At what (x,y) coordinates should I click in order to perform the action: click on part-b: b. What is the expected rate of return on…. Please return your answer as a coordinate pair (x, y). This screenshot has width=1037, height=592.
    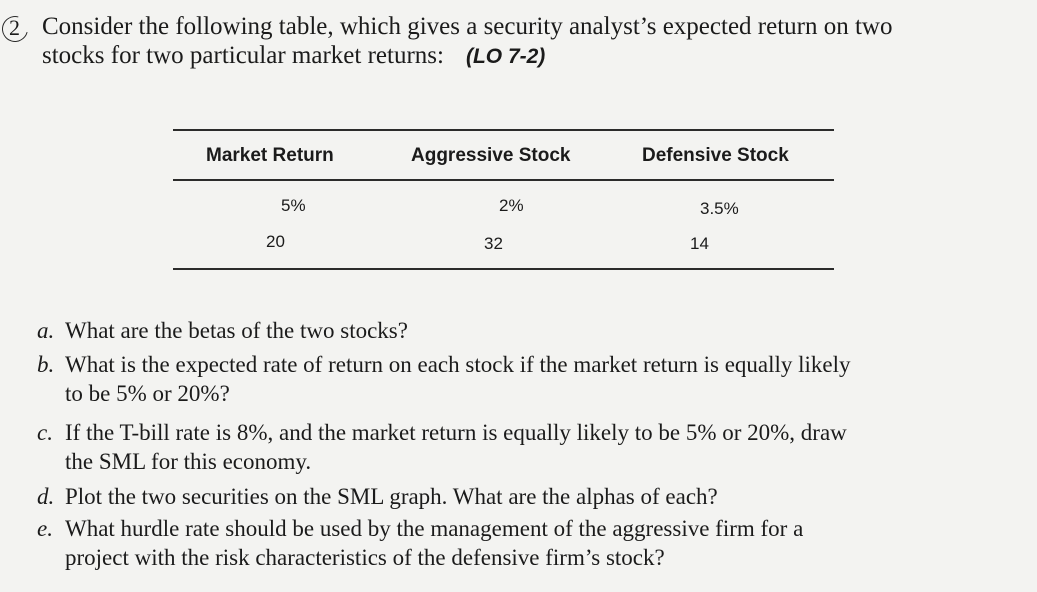
    Looking at the image, I should click on (532, 379).